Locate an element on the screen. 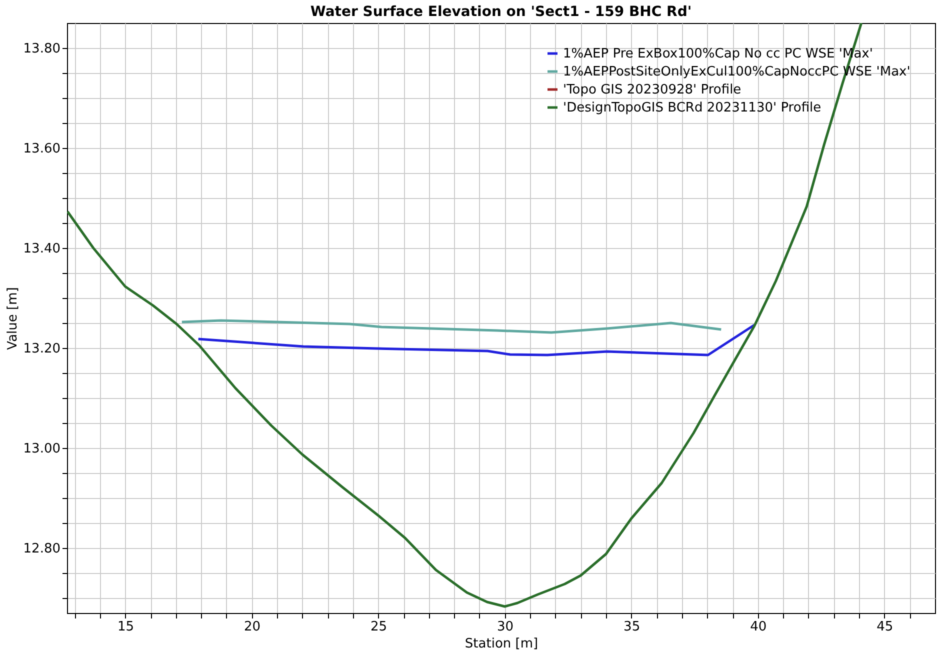 The image size is (948, 666). y-tick-label: 13.40 is located at coordinates (41, 249).